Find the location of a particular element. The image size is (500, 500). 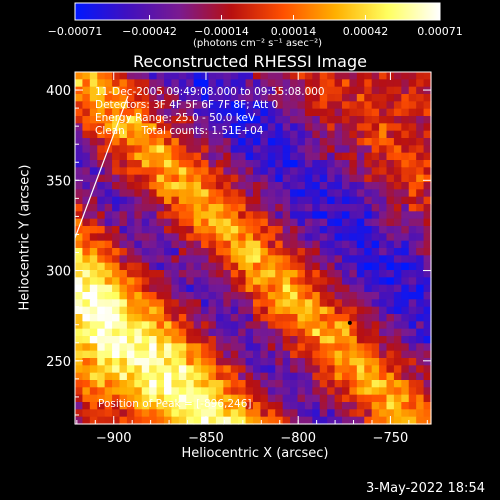

y-tick-label: 350 is located at coordinates (58, 181).